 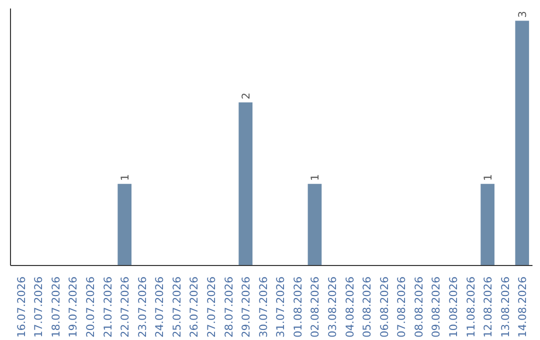 What do you see at coordinates (453, 307) in the screenshot?
I see `x-tick-label: 10.08.2026` at bounding box center [453, 307].